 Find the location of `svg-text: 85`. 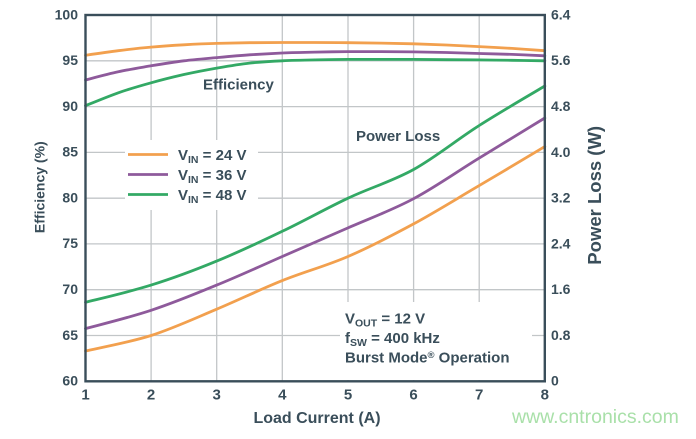

svg-text: 85 is located at coordinates (70, 152).